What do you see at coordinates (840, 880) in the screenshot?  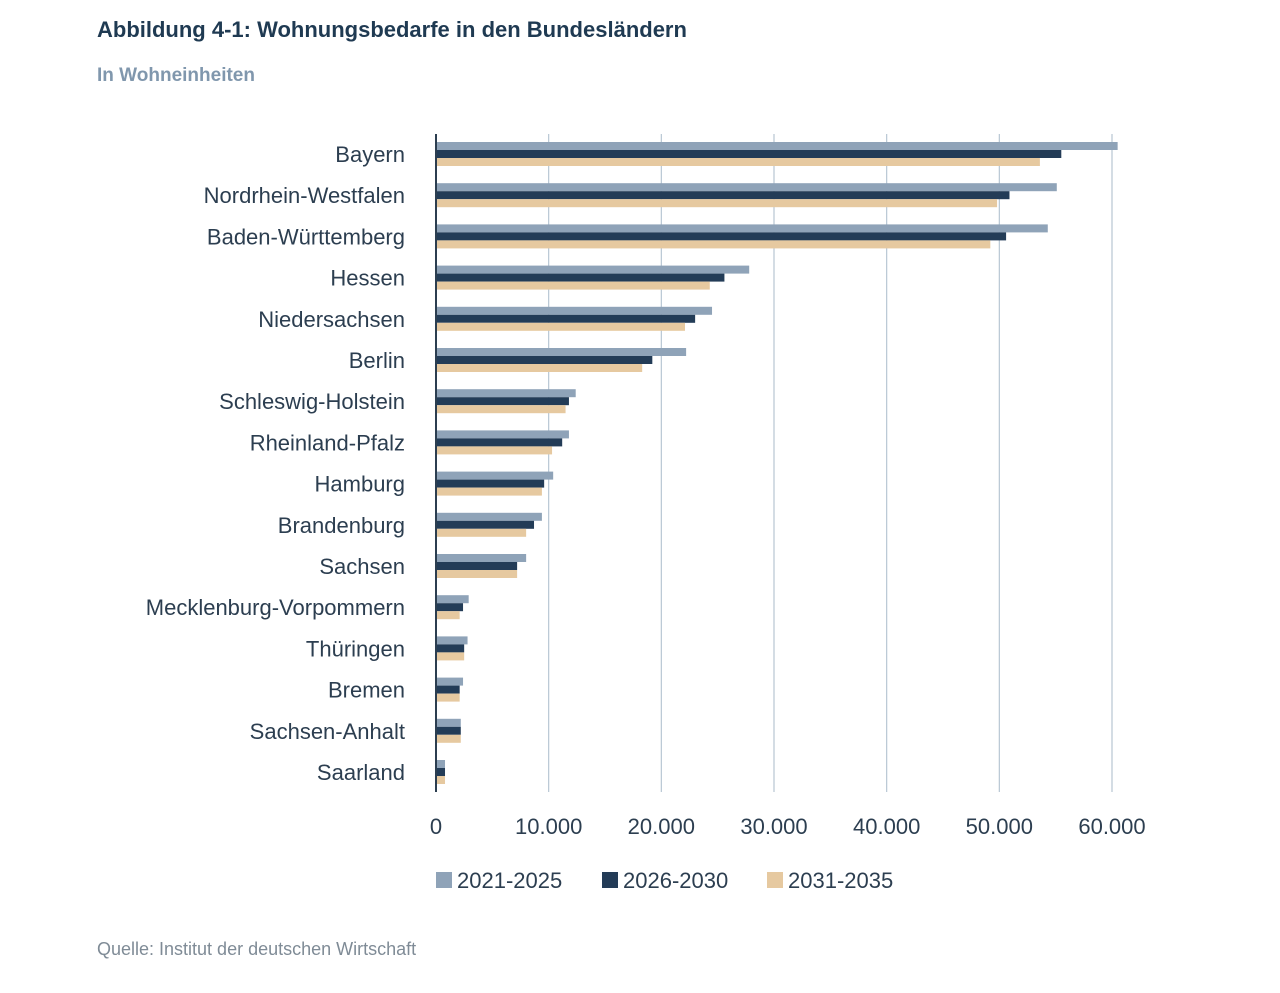 I see `legend-label: 2031-2035` at bounding box center [840, 880].